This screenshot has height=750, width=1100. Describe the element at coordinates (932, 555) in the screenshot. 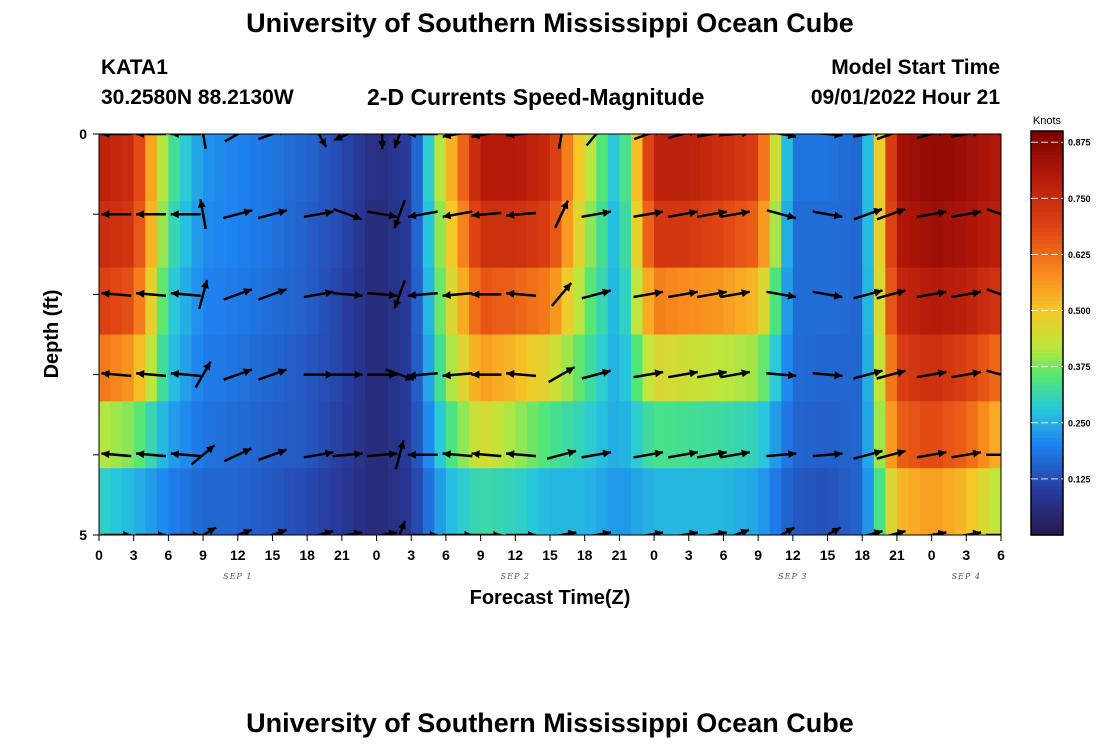

I see `x-tick-label: 0` at that location.